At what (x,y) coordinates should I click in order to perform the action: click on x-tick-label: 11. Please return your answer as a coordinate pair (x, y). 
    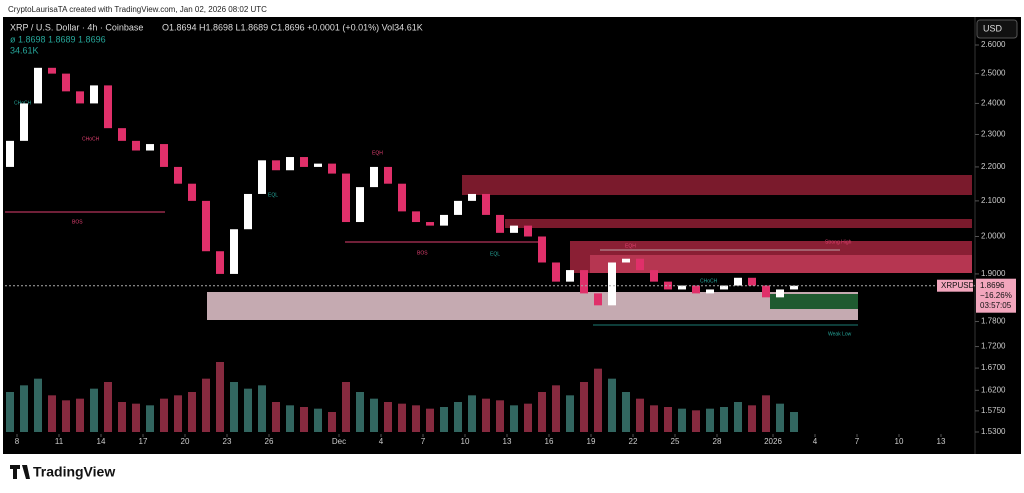
    Looking at the image, I should click on (59, 441).